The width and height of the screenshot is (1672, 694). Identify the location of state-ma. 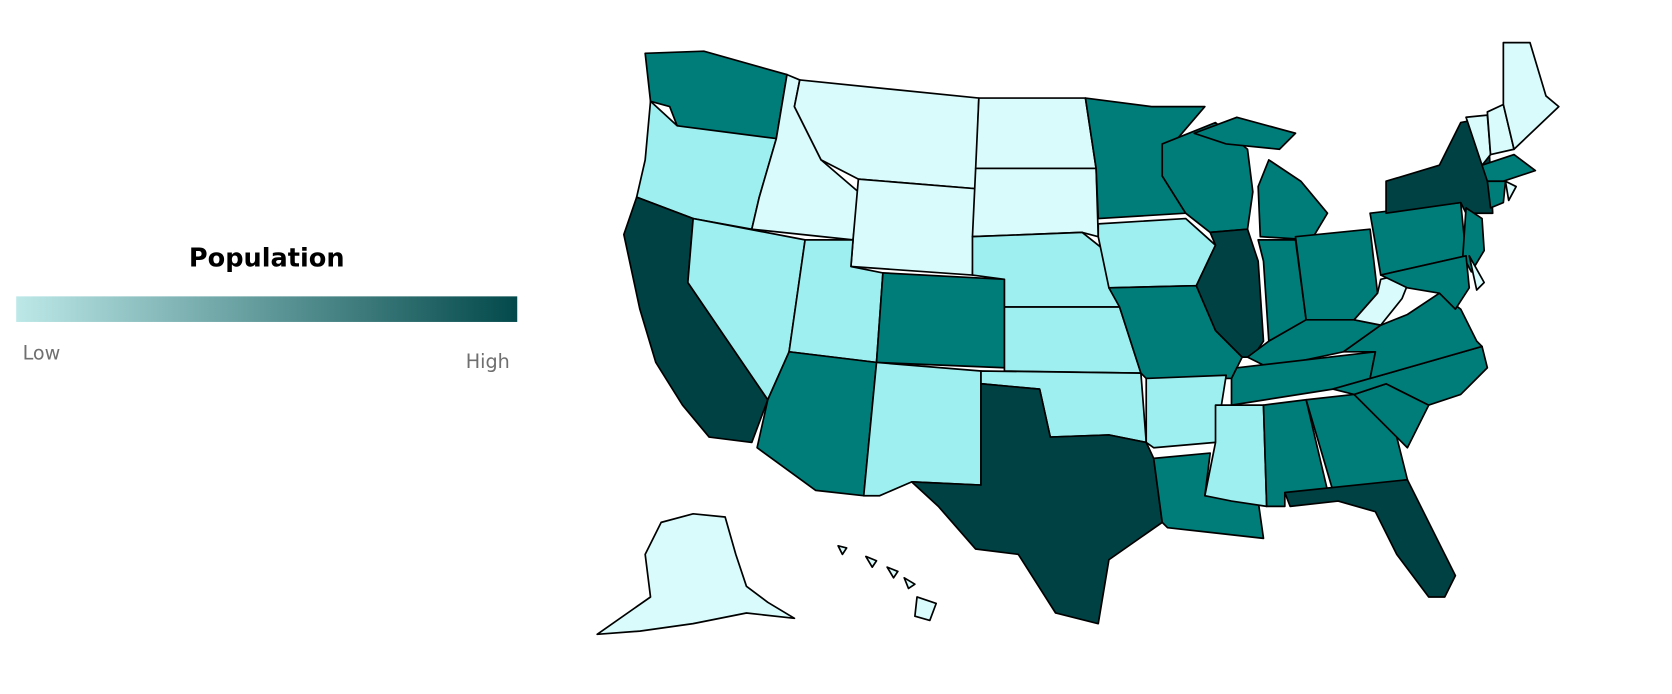
(1509, 168).